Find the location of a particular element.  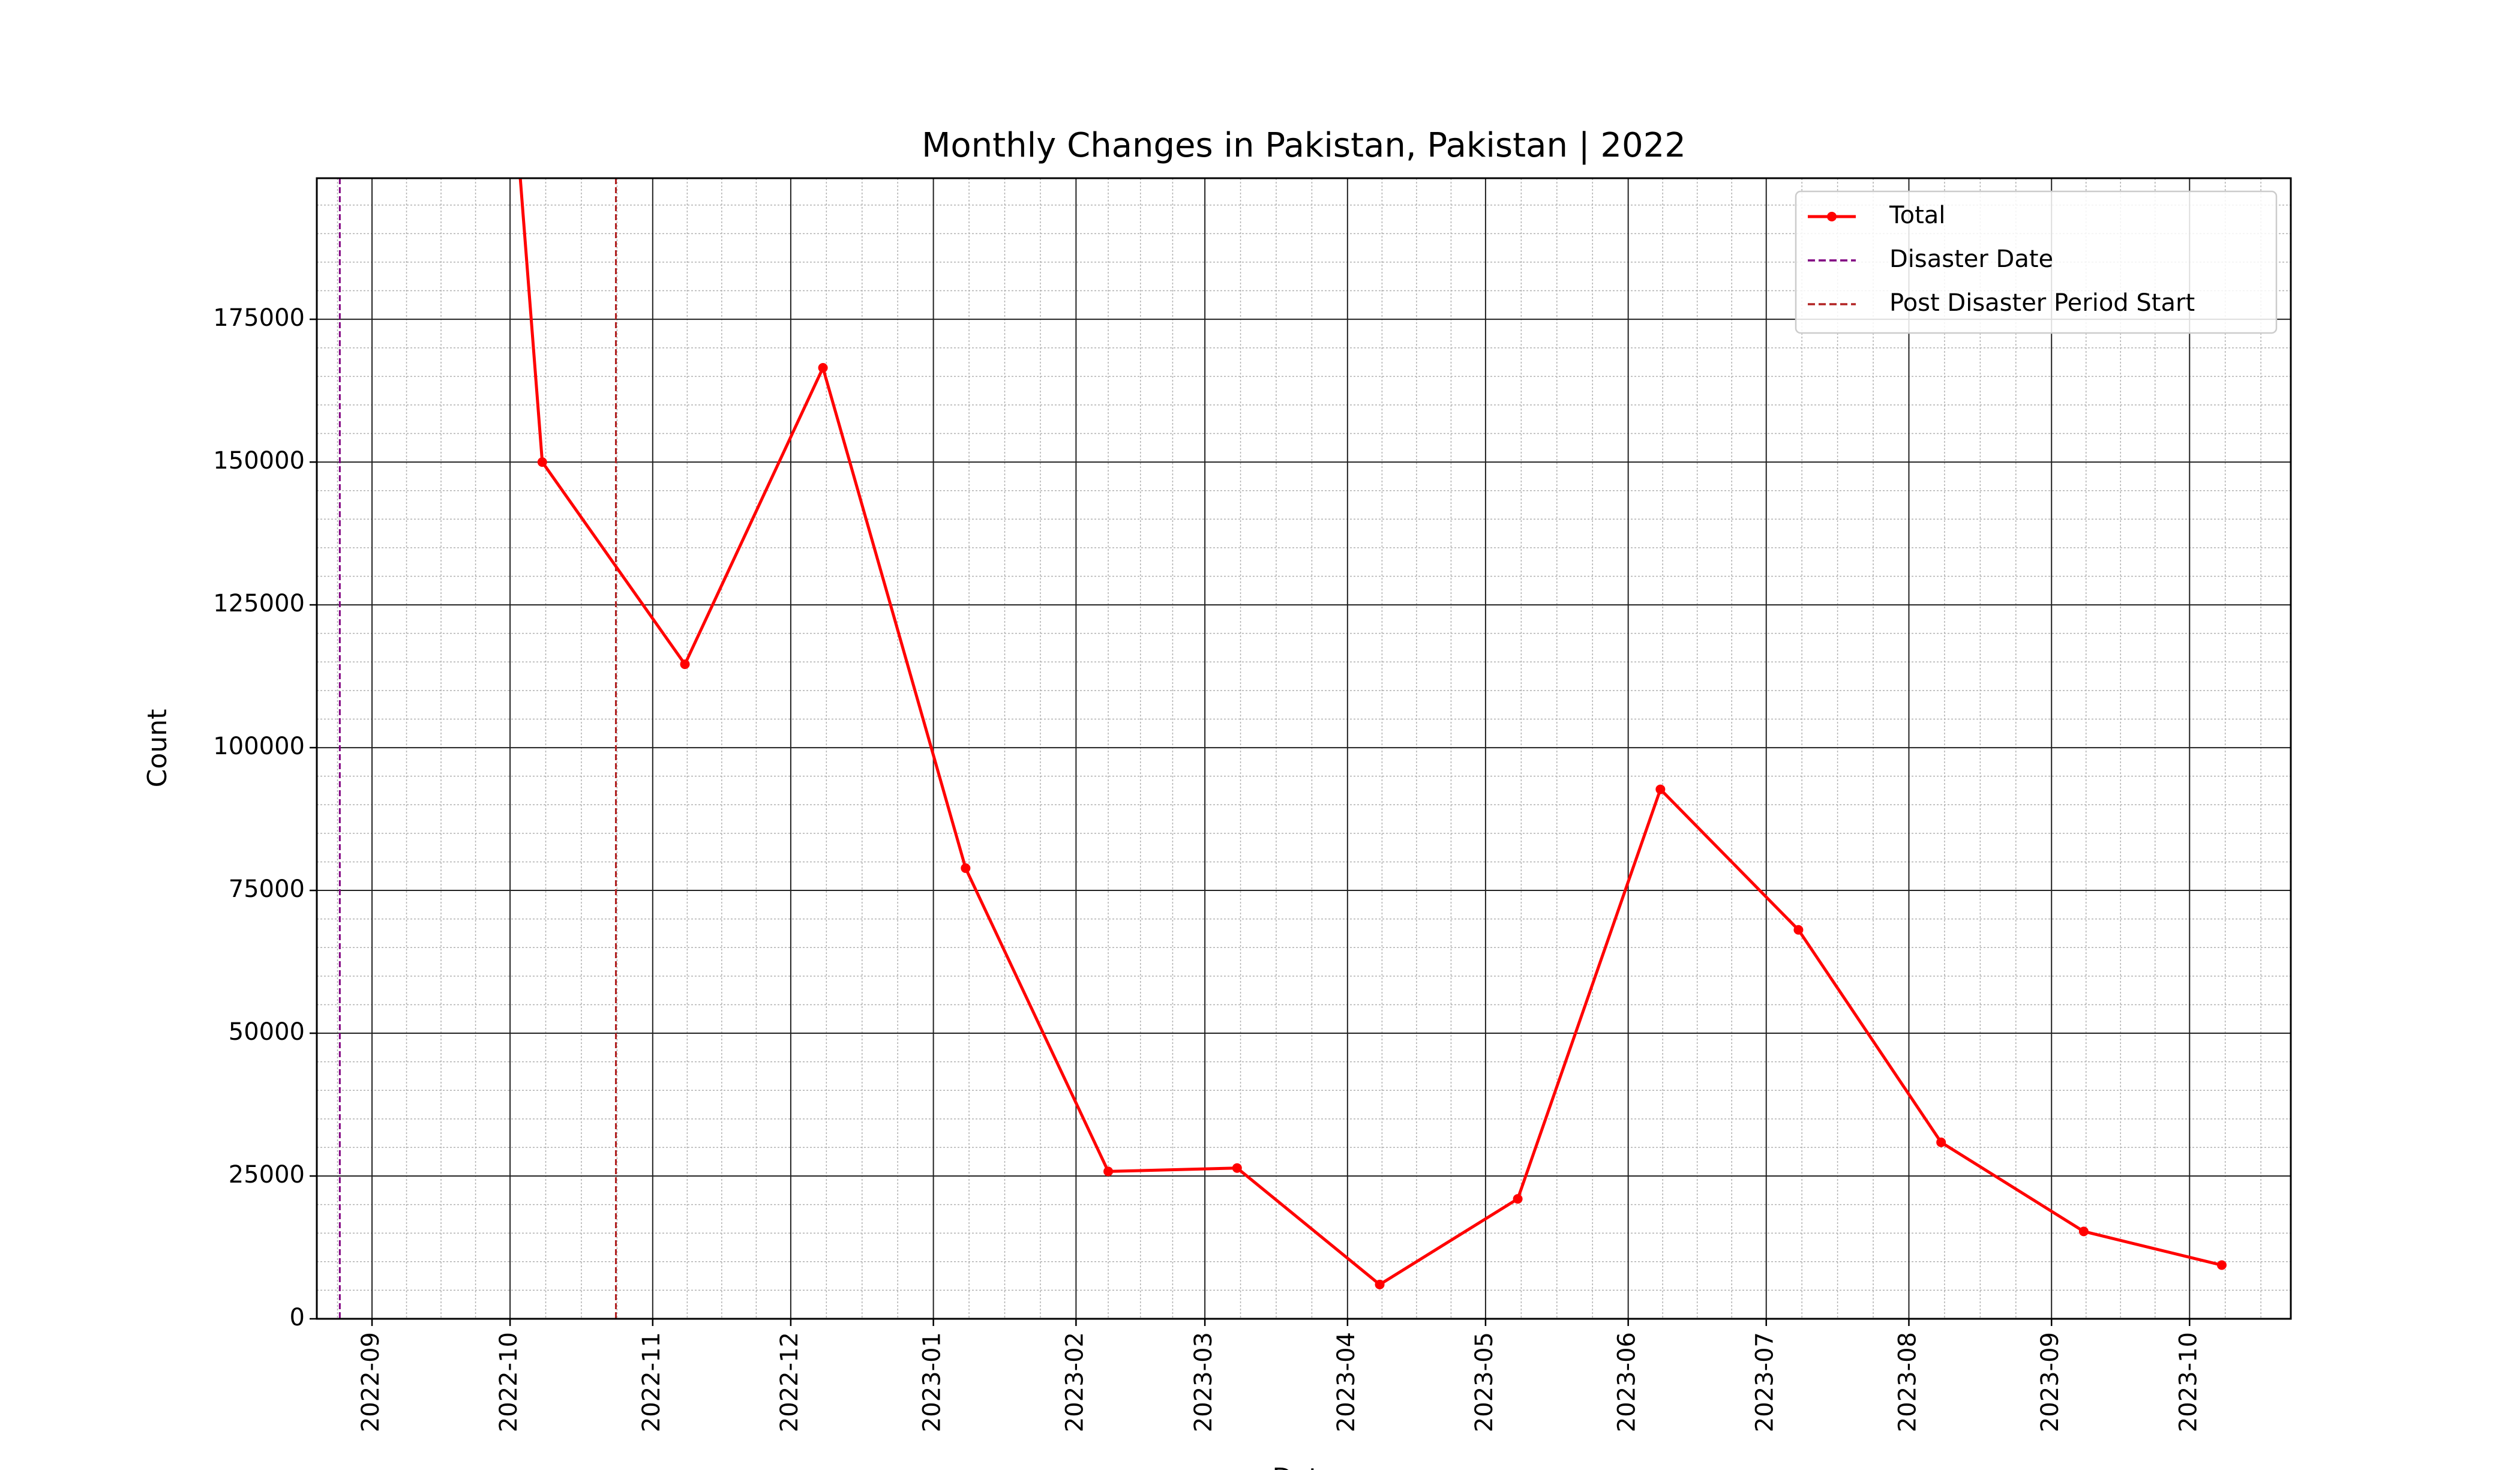

legend-label: Disaster Date is located at coordinates (1971, 259).